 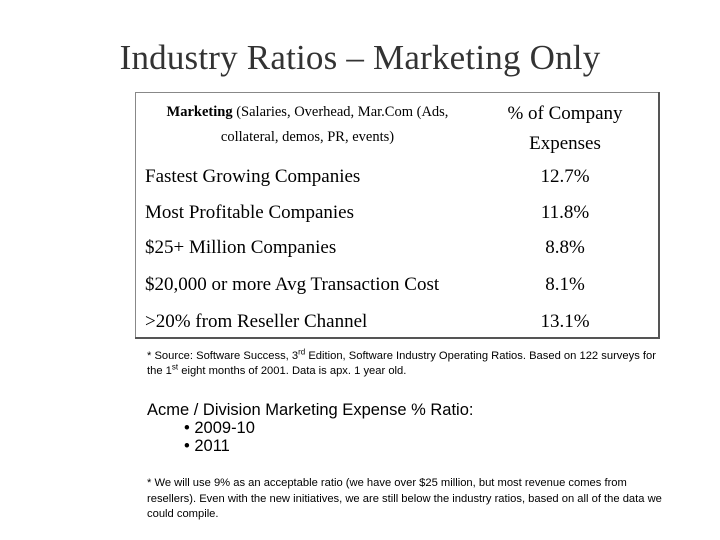 What do you see at coordinates (175, 367) in the screenshot?
I see `source-note-sup2: st` at bounding box center [175, 367].